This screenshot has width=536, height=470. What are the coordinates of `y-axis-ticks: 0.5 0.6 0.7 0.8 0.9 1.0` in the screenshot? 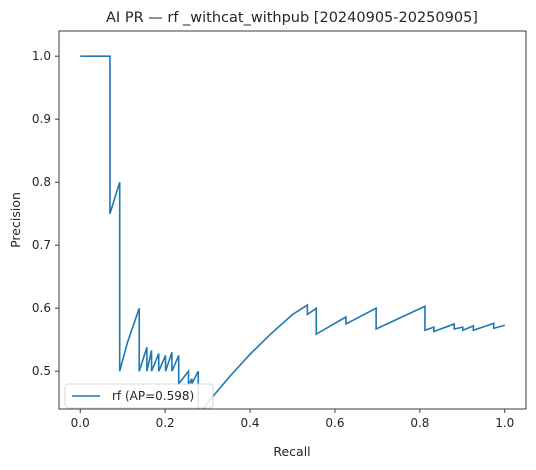 It's located at (45, 213).